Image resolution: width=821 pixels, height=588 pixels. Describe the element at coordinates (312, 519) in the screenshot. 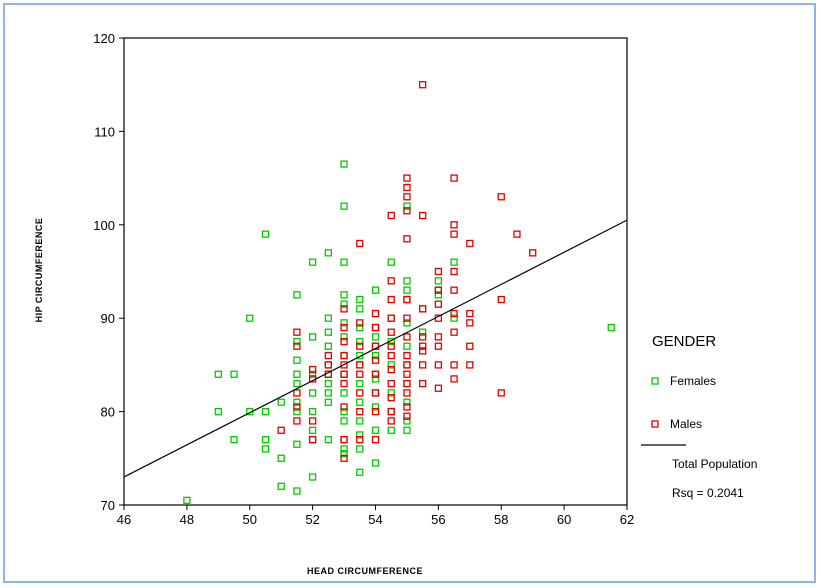

I see `x-tick-label: 52` at that location.